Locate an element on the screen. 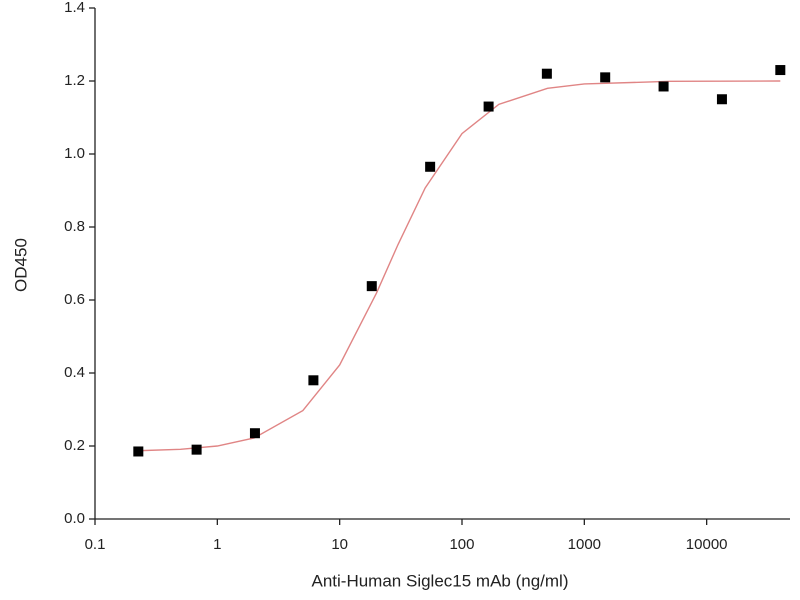 Image resolution: width=800 pixels, height=600 pixels. x-tick-label: 10 is located at coordinates (339, 544).